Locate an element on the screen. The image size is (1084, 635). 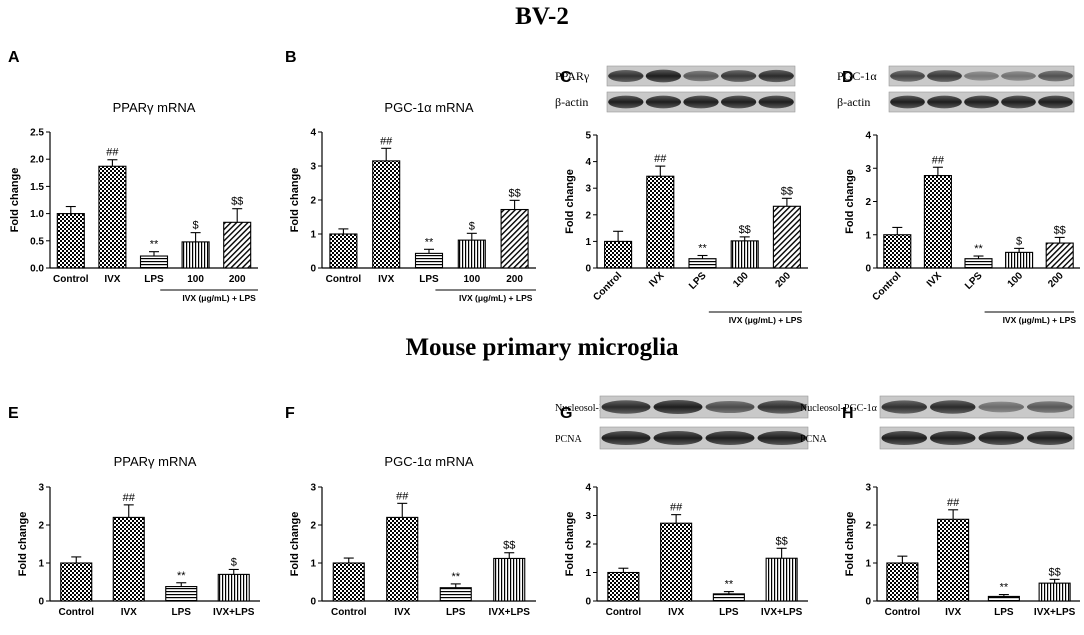
annotation-h-3: $$ is located at coordinates (1055, 572).